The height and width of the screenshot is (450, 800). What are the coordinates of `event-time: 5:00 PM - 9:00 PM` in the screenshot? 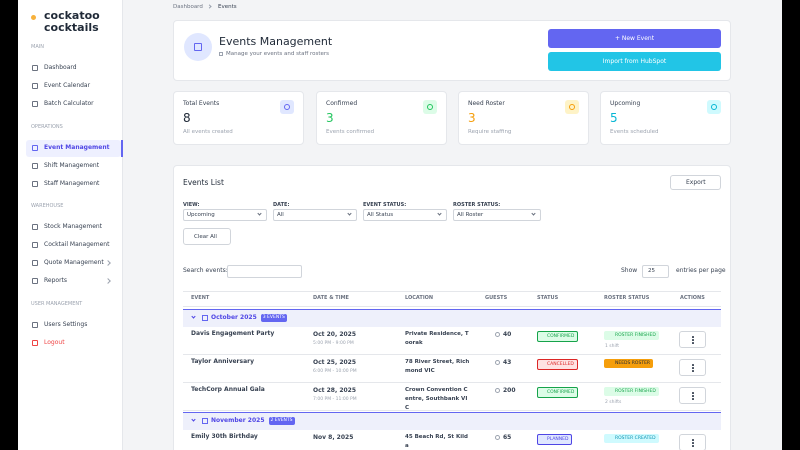 It's located at (333, 343).